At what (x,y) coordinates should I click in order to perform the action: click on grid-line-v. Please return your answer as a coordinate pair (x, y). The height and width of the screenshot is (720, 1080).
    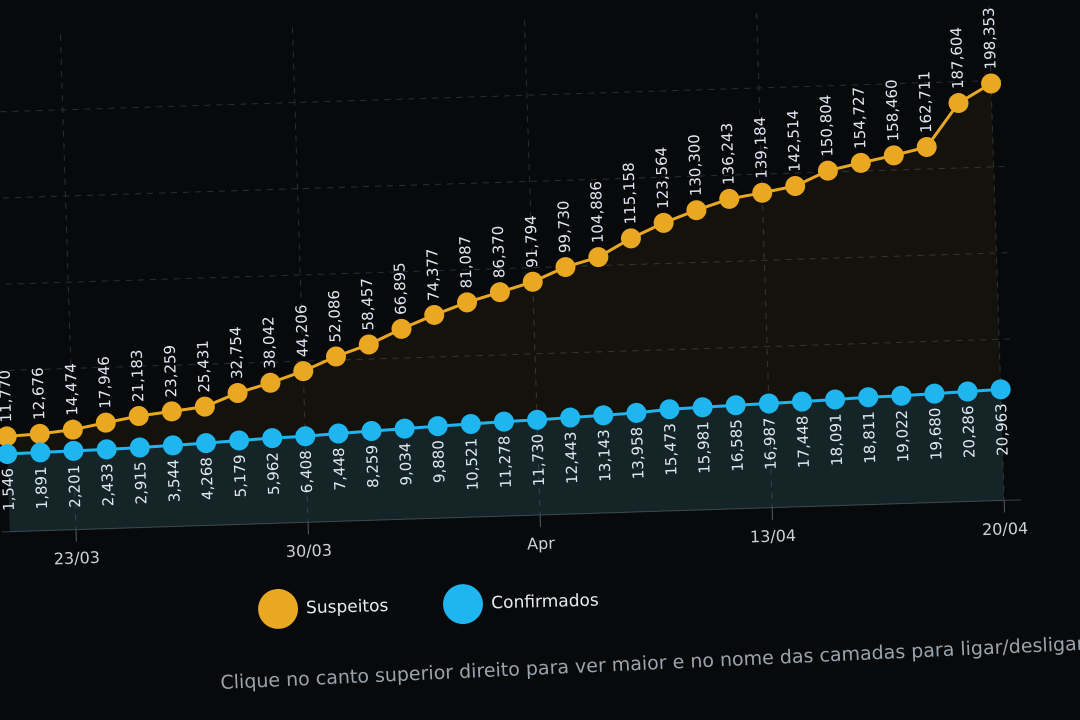
    Looking at the image, I should click on (532, 268).